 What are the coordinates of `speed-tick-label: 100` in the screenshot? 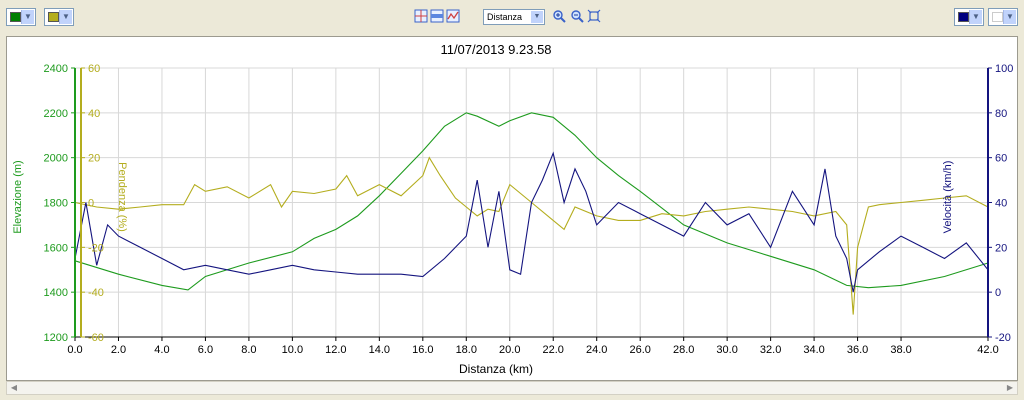 It's located at (1004, 69).